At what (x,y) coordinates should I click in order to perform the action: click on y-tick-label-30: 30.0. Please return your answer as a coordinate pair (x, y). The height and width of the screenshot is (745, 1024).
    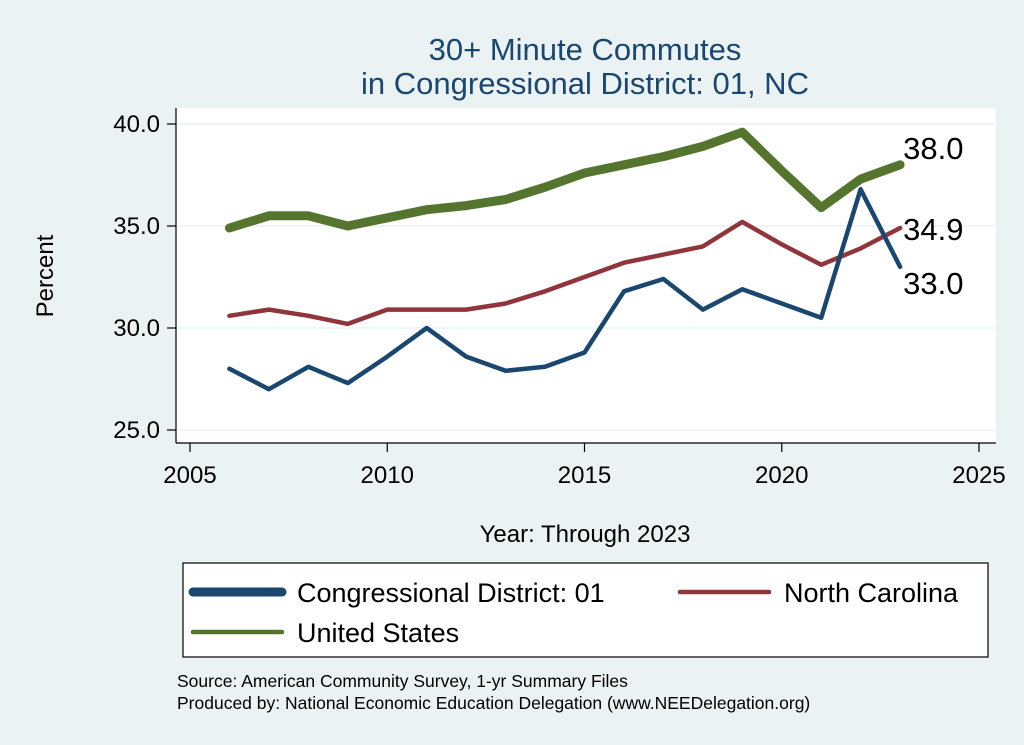
    Looking at the image, I should click on (136, 328).